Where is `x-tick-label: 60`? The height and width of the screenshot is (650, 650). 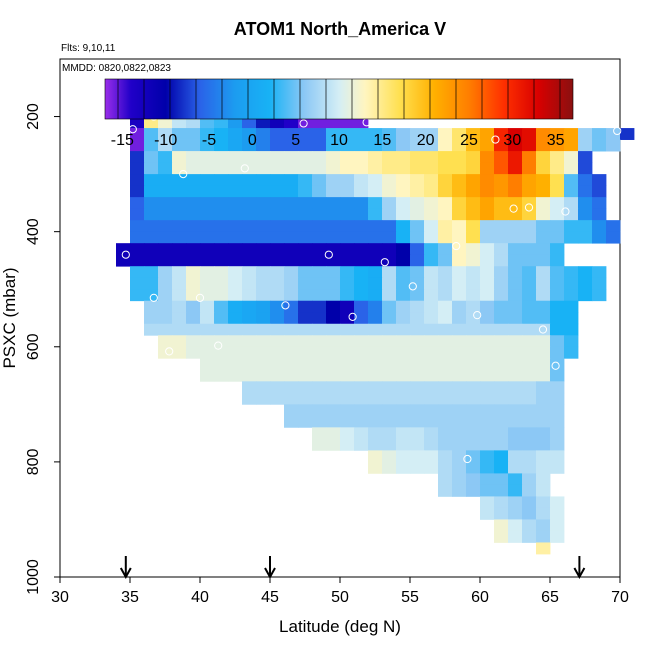 x-tick-label: 60 is located at coordinates (480, 597).